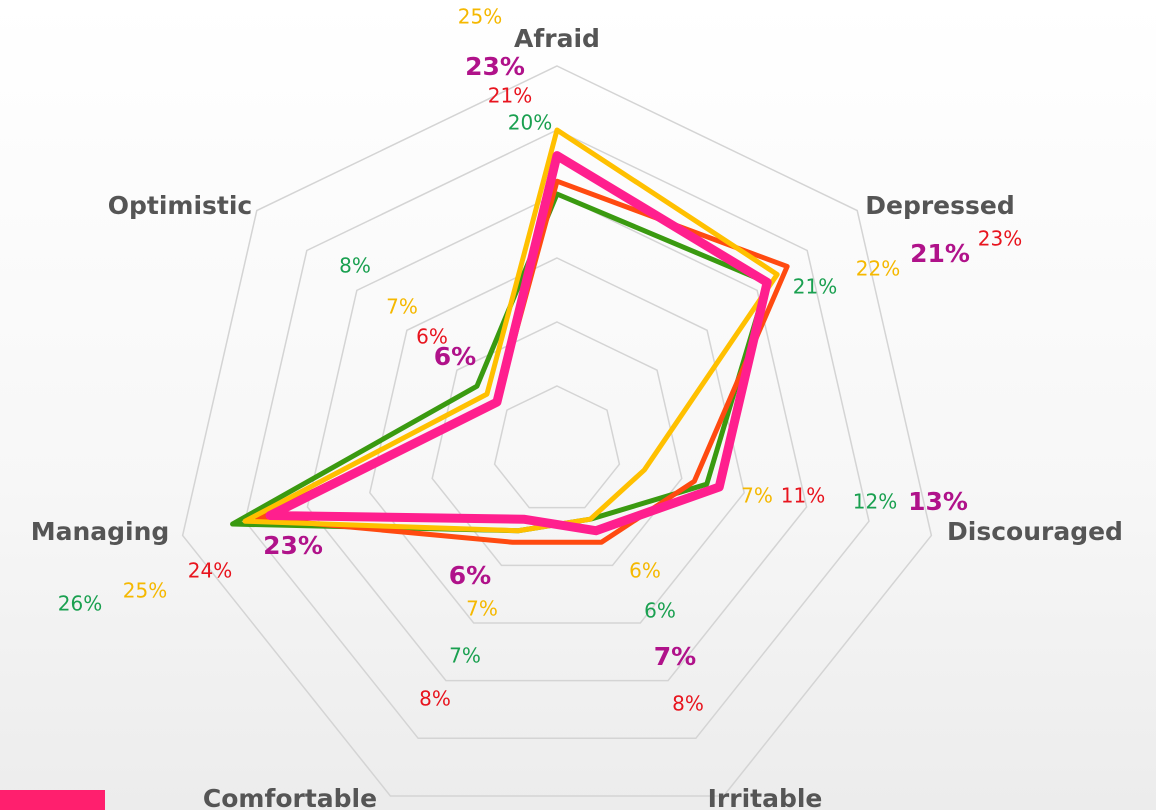 This screenshot has width=1156, height=810. What do you see at coordinates (878, 269) in the screenshot?
I see `data-label: 22%` at bounding box center [878, 269].